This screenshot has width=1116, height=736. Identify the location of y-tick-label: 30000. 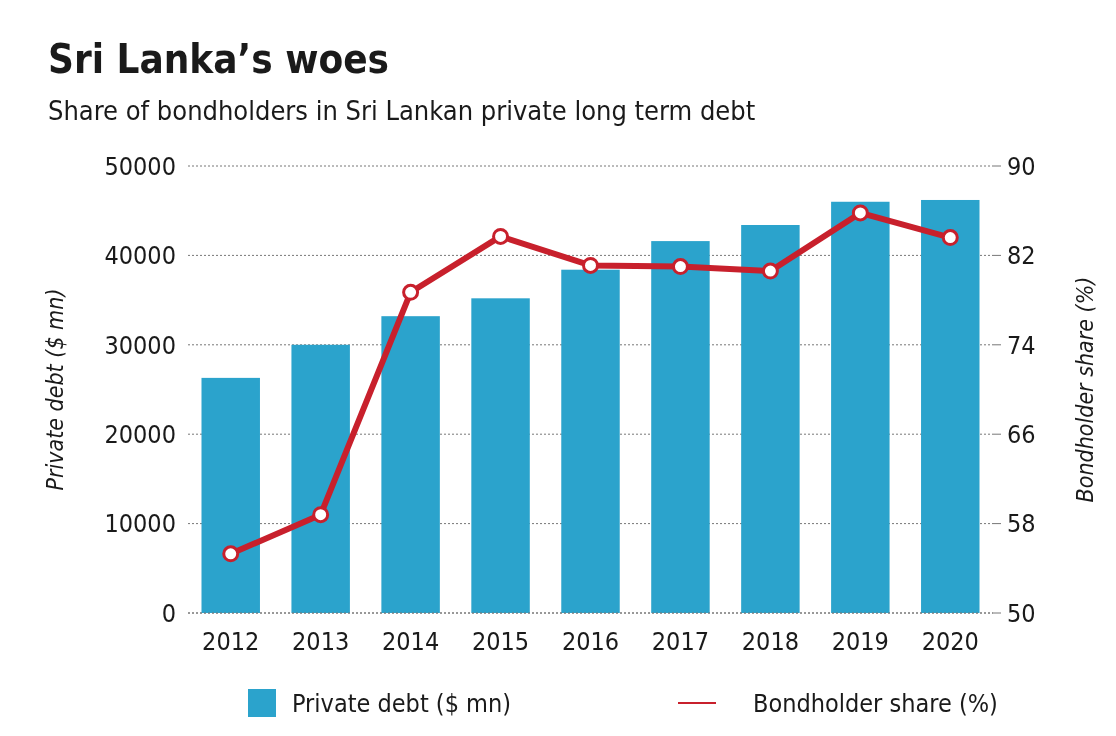
(140, 345).